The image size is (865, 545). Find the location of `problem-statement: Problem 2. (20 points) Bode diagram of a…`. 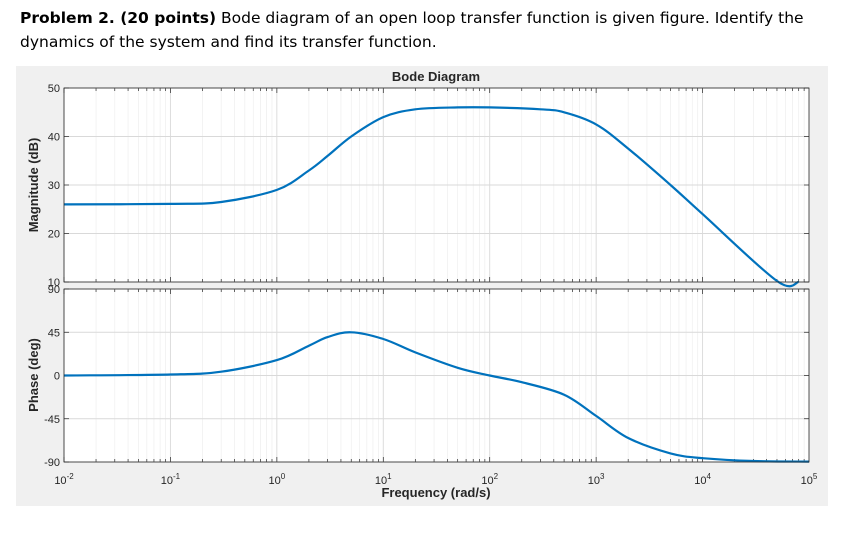

problem-statement: Problem 2. (20 points) Bode diagram of a… is located at coordinates (435, 30).